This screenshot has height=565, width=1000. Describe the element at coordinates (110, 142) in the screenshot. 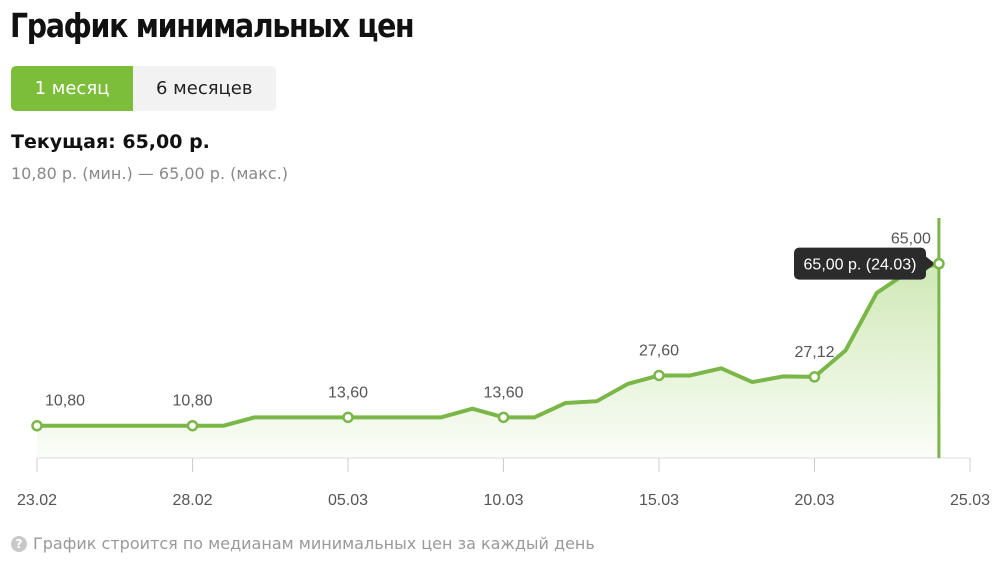

I see `current-price: Текущая: 65,00 р.` at that location.